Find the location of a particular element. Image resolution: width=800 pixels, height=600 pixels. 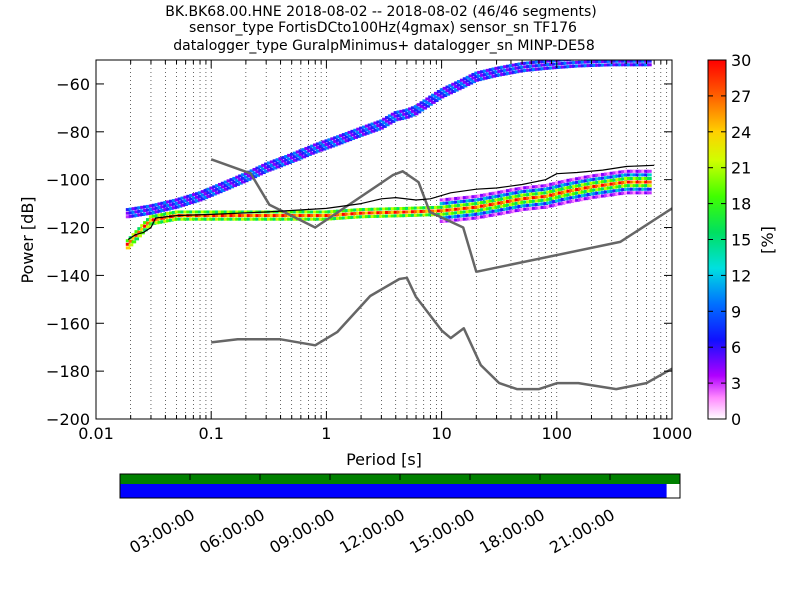

y-tick-label: −100 is located at coordinates (68, 180).